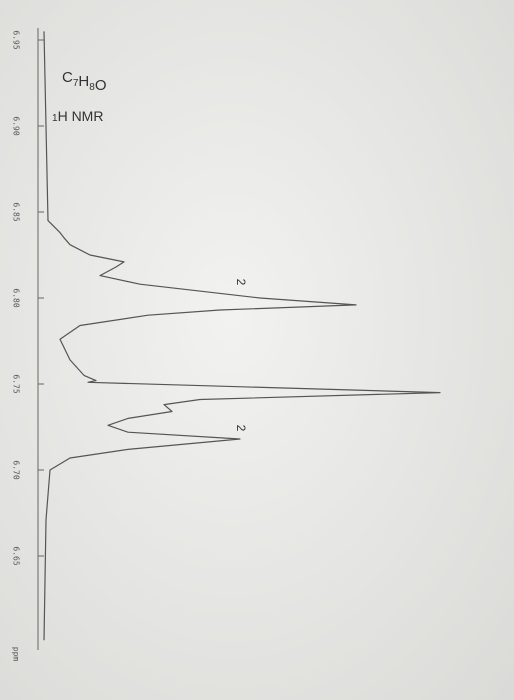 This screenshot has height=700, width=514. What do you see at coordinates (84, 81) in the screenshot?
I see `chart-title: C7H8O` at bounding box center [84, 81].